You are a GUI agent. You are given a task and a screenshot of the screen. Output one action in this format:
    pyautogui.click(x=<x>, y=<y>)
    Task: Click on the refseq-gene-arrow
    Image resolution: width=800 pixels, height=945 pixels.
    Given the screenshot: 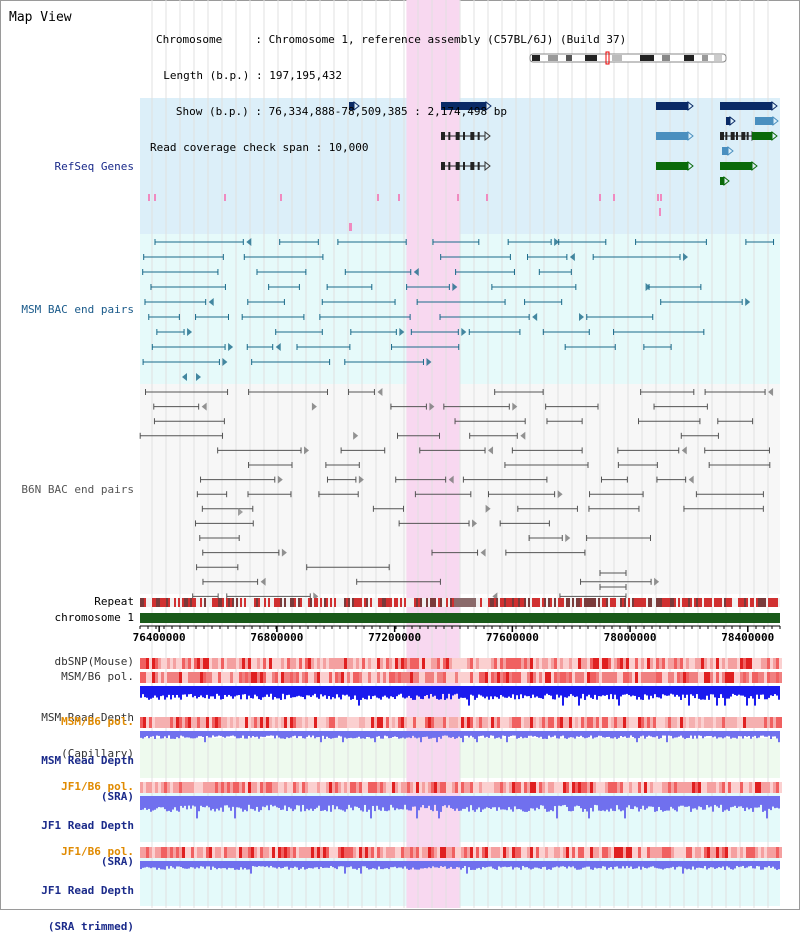 What is the action you would take?
    pyautogui.click(x=774, y=106)
    